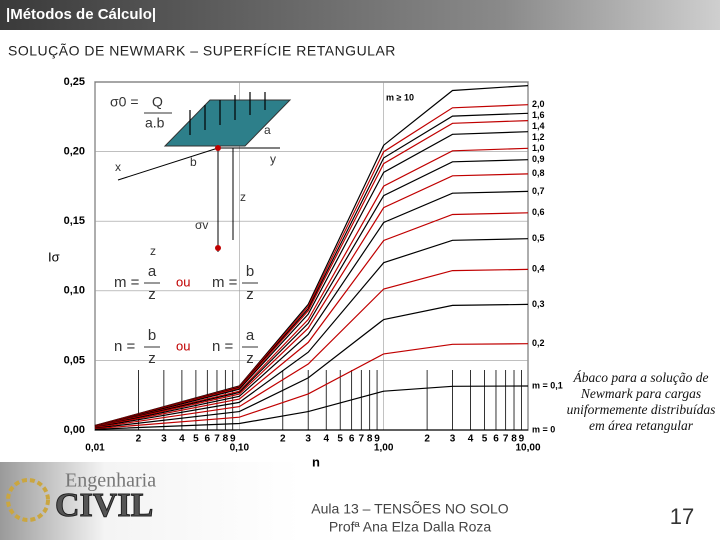 The height and width of the screenshot is (540, 720). What do you see at coordinates (538, 115) in the screenshot?
I see `legend-label: 1,6` at bounding box center [538, 115].